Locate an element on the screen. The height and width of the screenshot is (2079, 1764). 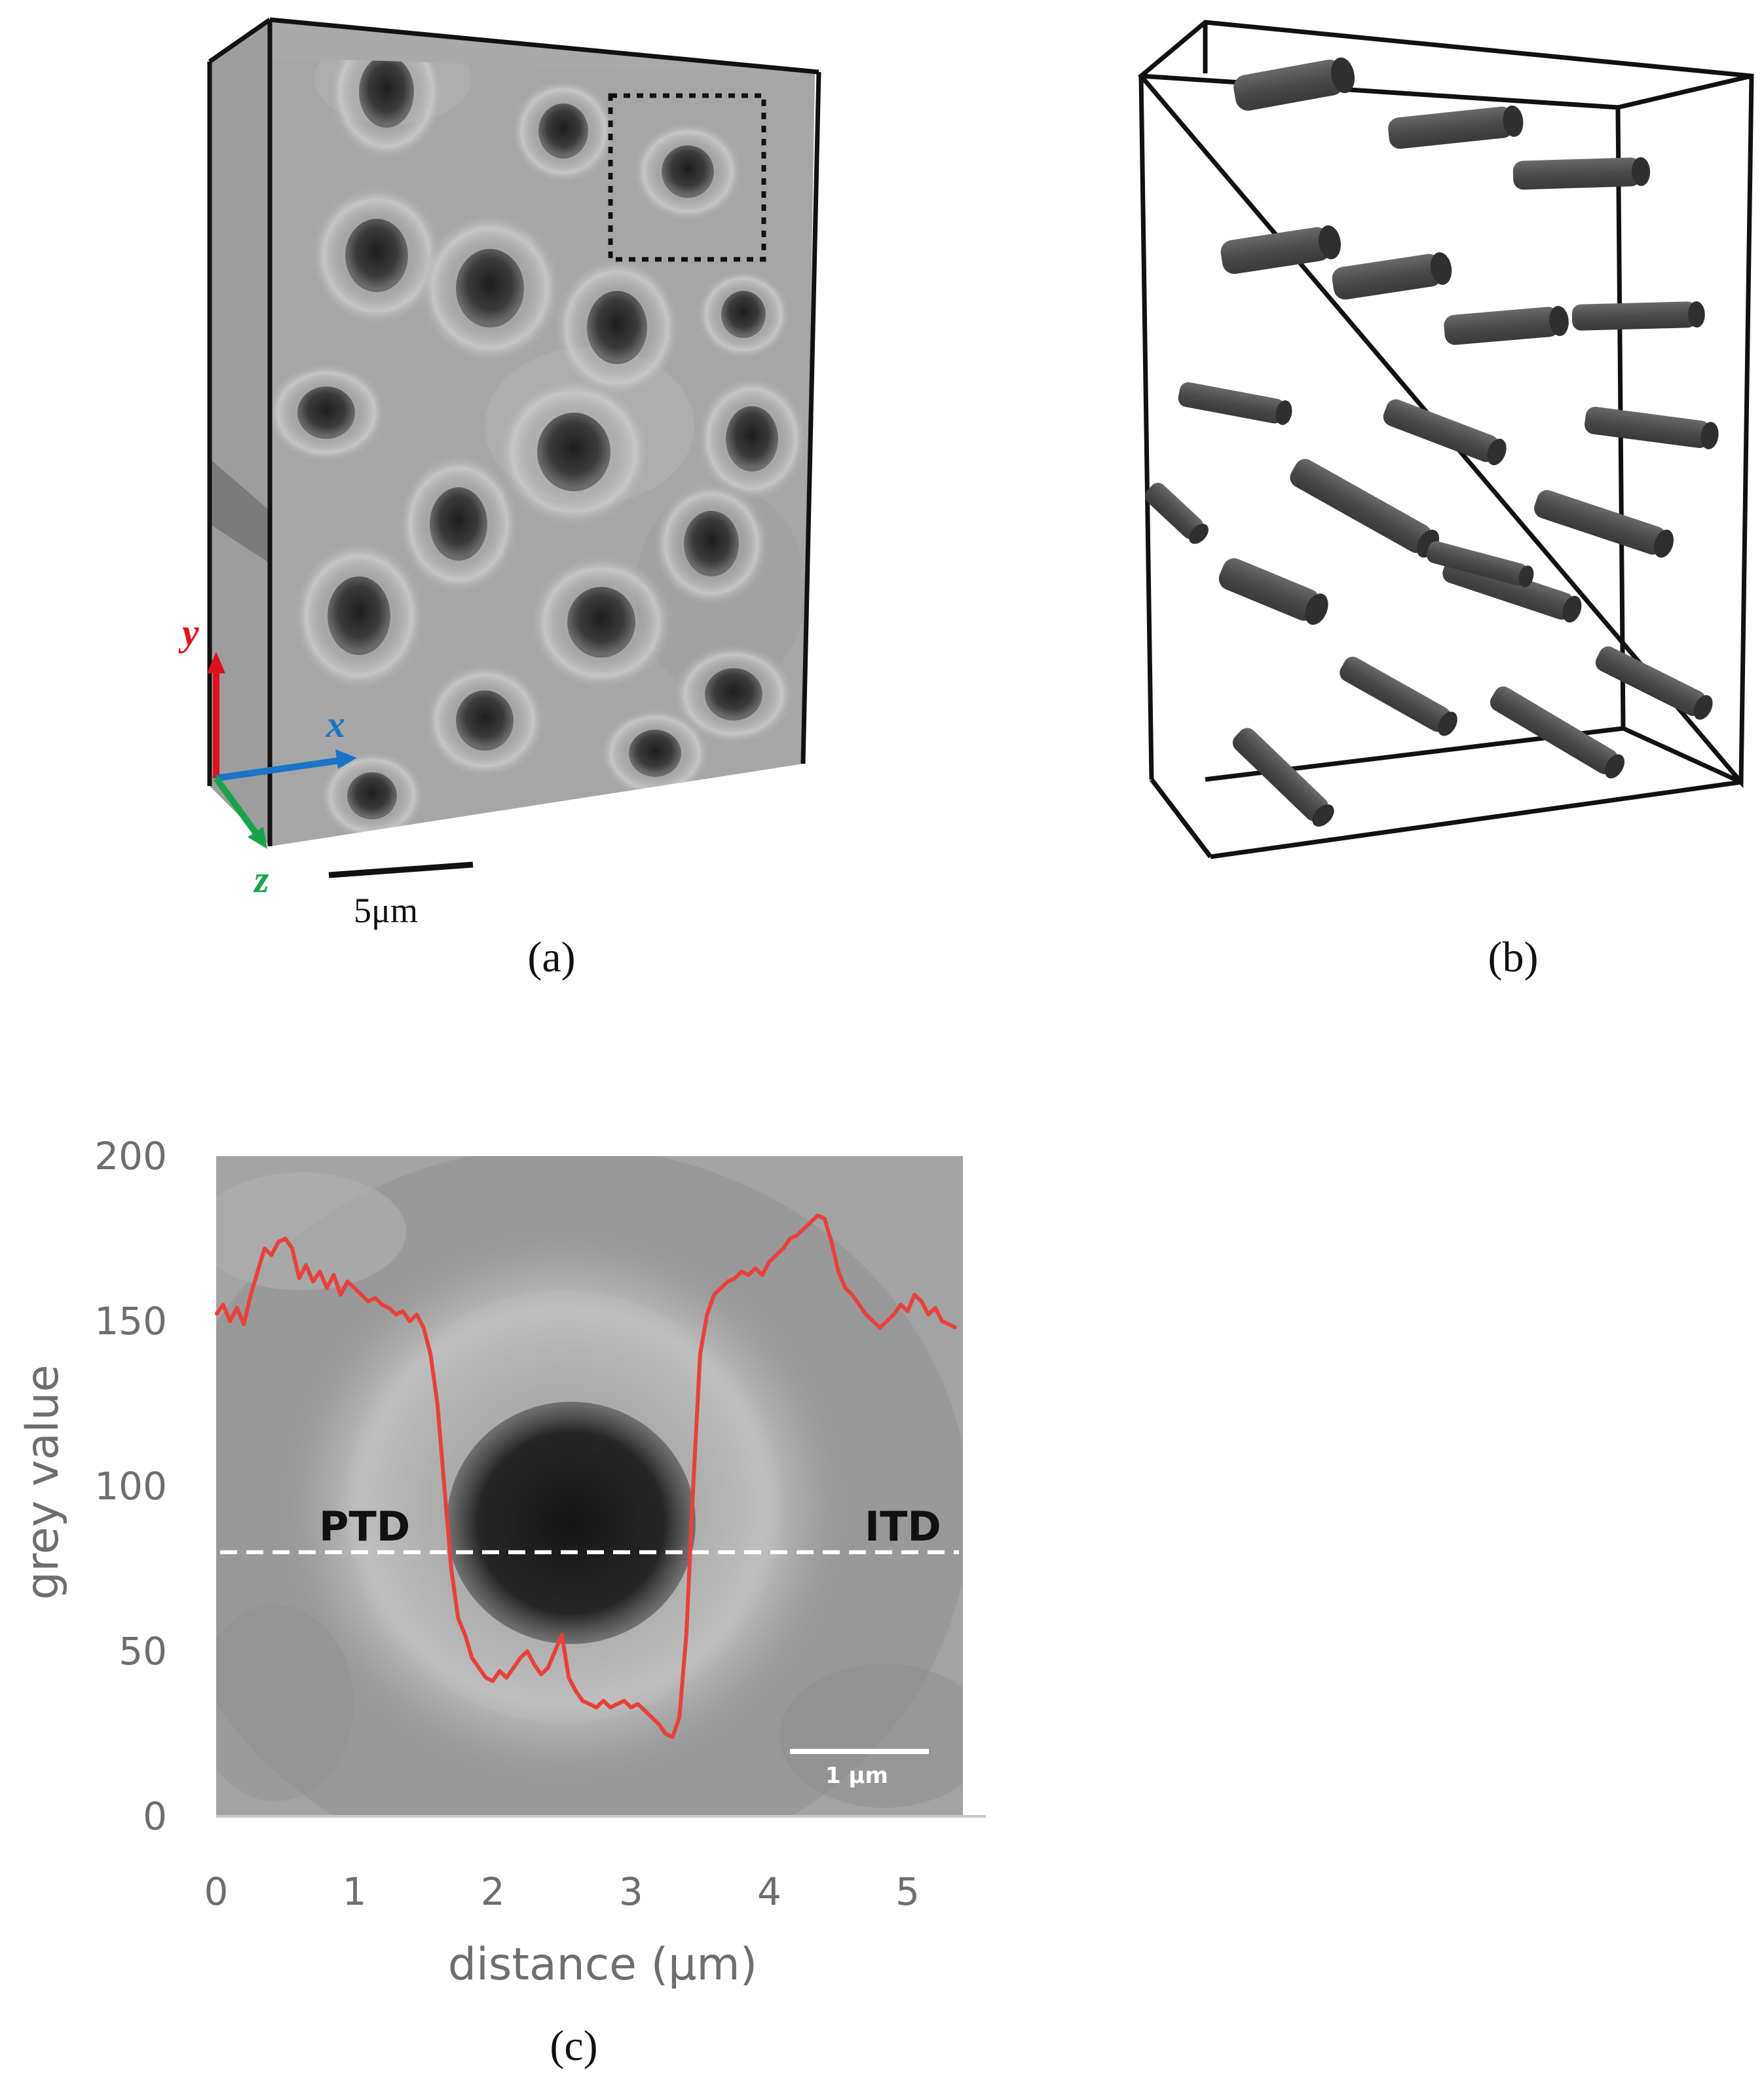
scale-bar-a-label: 5μm is located at coordinates (386, 910).